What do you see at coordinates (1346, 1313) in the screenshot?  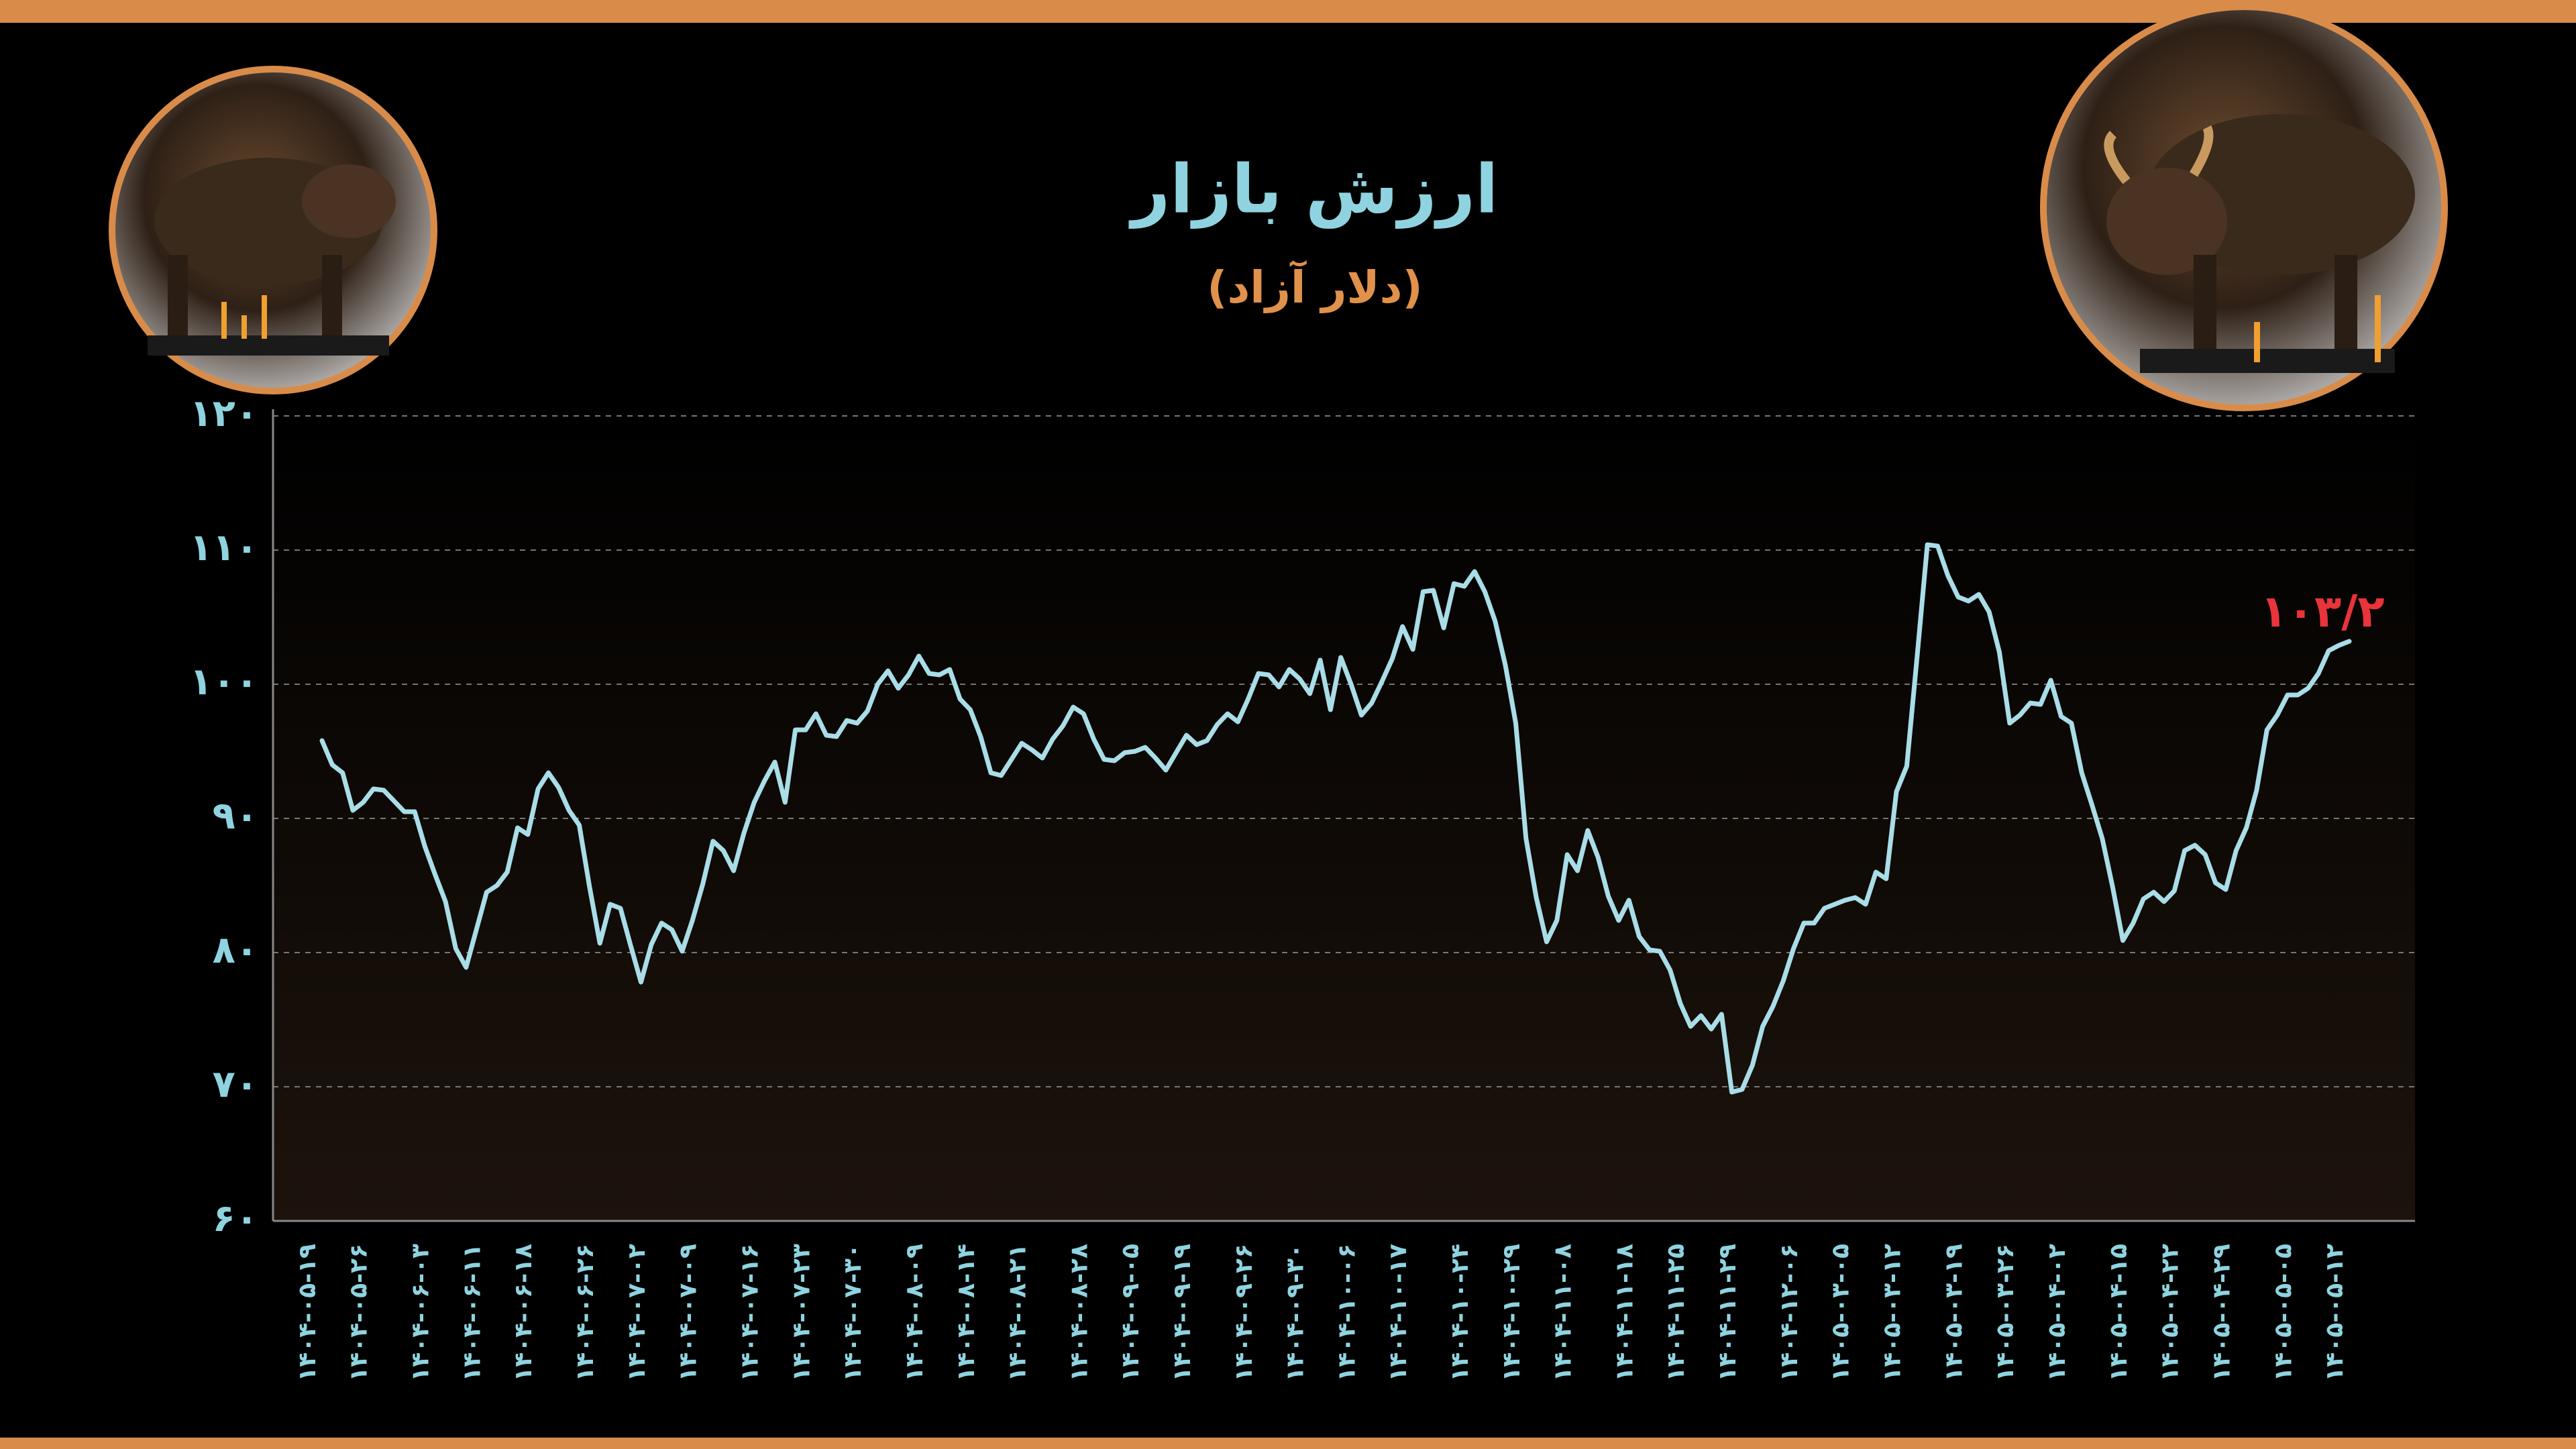 I see `x-tick-label: ۱۴۰۴-۱۰-۰۶` at bounding box center [1346, 1313].